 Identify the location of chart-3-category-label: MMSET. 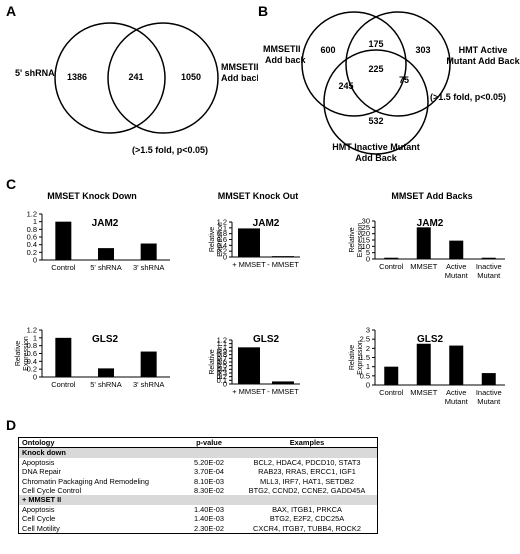
(424, 266).